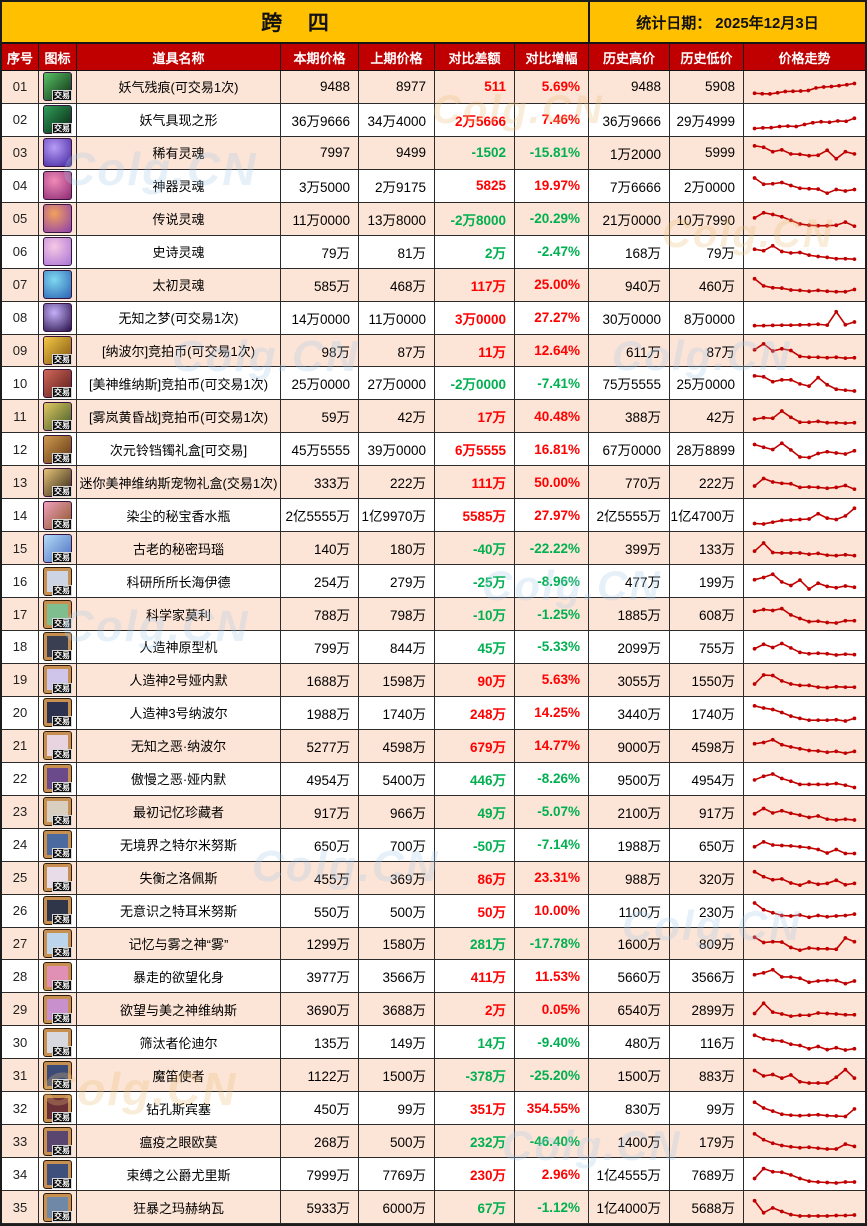 The image size is (867, 1226). I want to click on high-price-cell: 1亿4000万, so click(629, 1207).